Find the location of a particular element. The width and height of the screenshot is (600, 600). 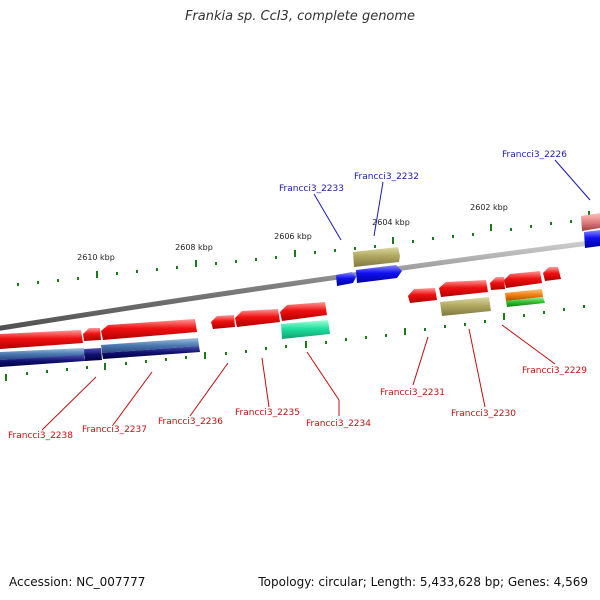

gene-red-small-a is located at coordinates (92, 334).